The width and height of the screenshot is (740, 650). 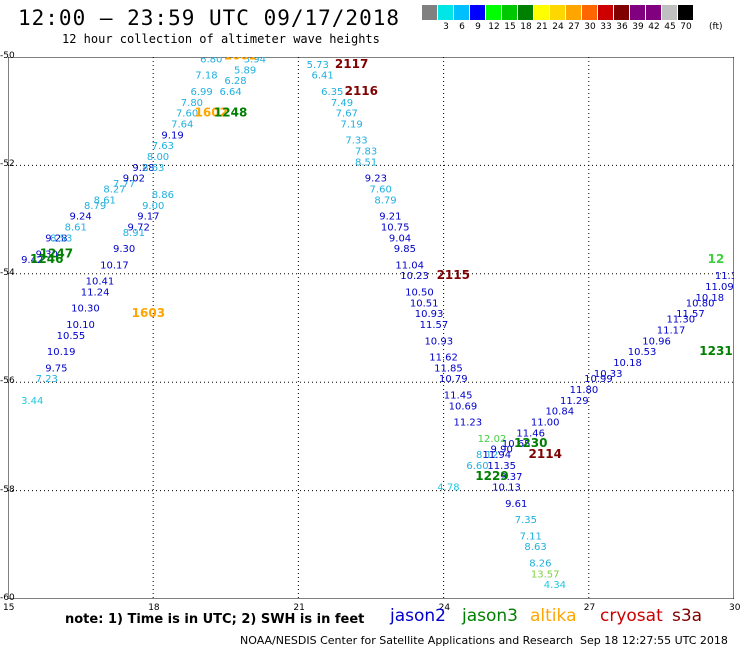 What do you see at coordinates (654, 640) in the screenshot?
I see `timestamp: Sep 18 12:27:55 UTC 2018` at bounding box center [654, 640].